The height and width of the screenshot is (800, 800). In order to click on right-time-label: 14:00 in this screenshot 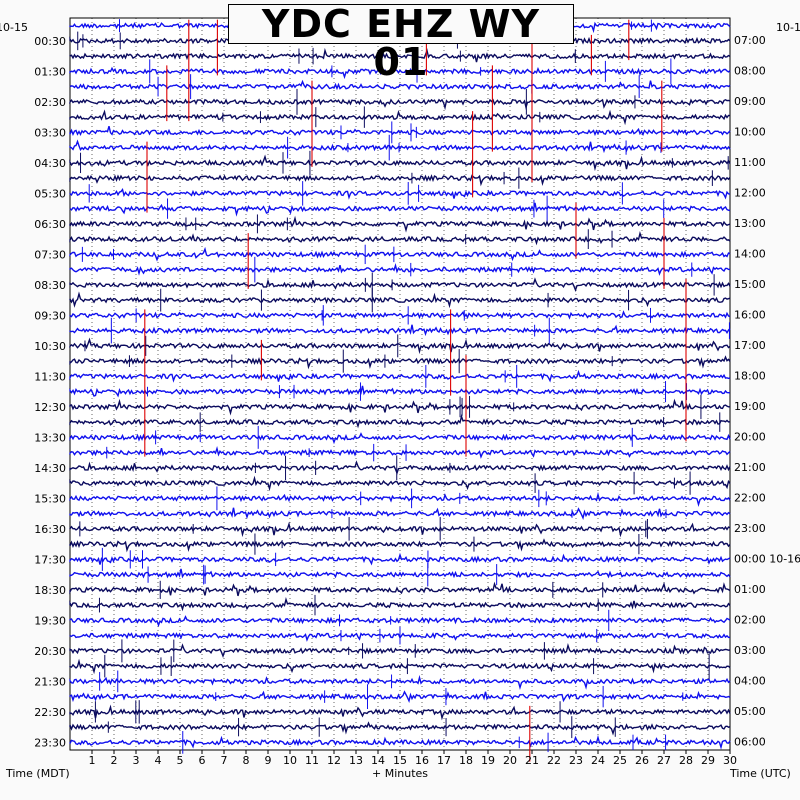, I will do `click(750, 253)`.